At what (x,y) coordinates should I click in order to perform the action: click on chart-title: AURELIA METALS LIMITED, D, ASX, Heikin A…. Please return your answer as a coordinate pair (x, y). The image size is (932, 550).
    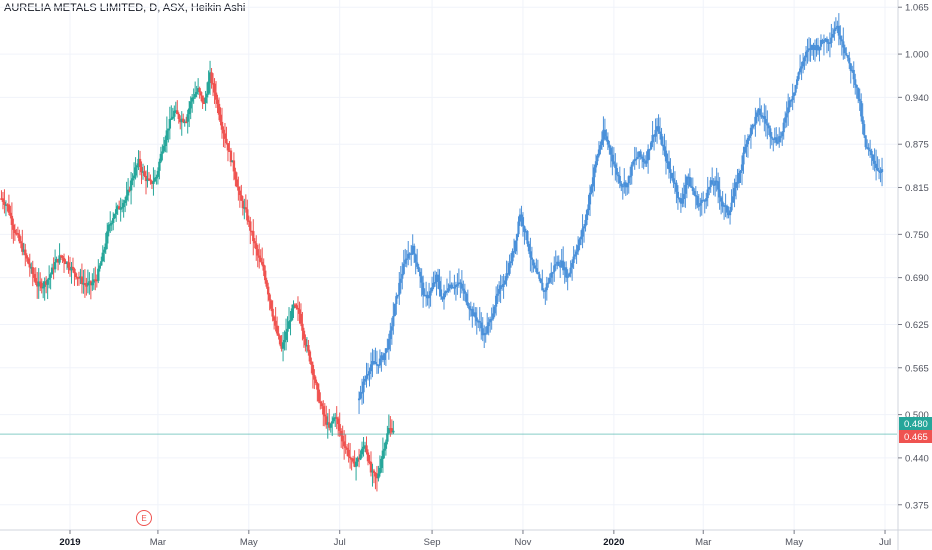
    Looking at the image, I should click on (125, 8).